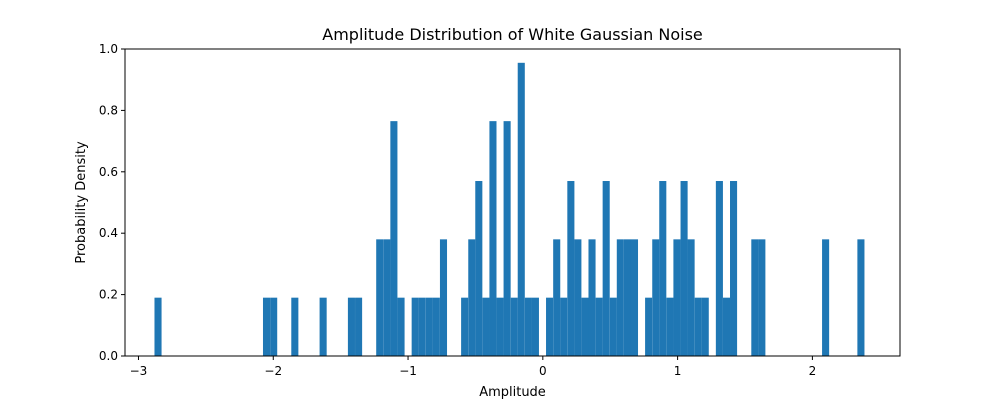  Describe the element at coordinates (512, 392) in the screenshot. I see `x-axis-label: Amplitude` at that location.